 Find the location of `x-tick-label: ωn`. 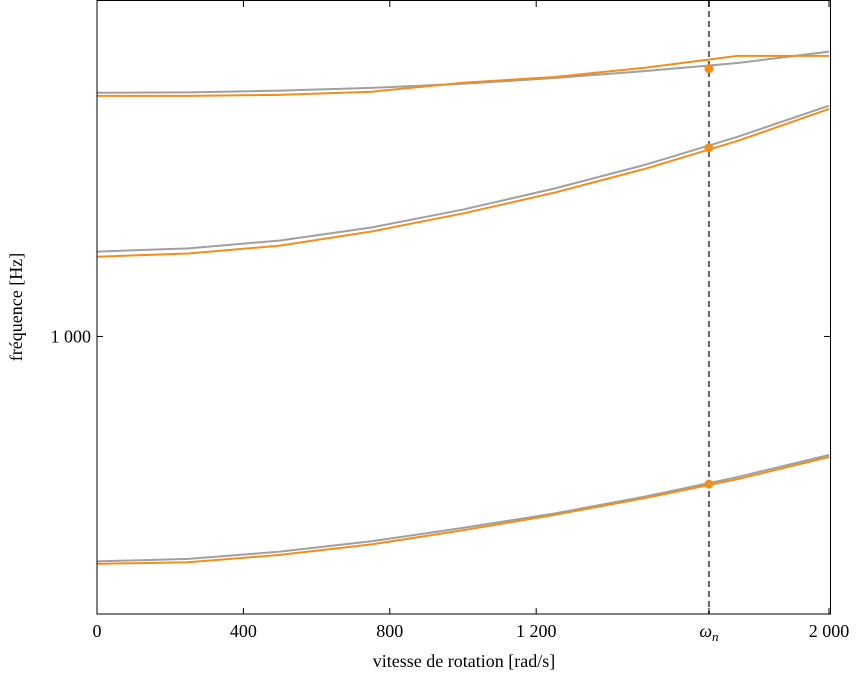

x-tick-label: ωn is located at coordinates (708, 632).